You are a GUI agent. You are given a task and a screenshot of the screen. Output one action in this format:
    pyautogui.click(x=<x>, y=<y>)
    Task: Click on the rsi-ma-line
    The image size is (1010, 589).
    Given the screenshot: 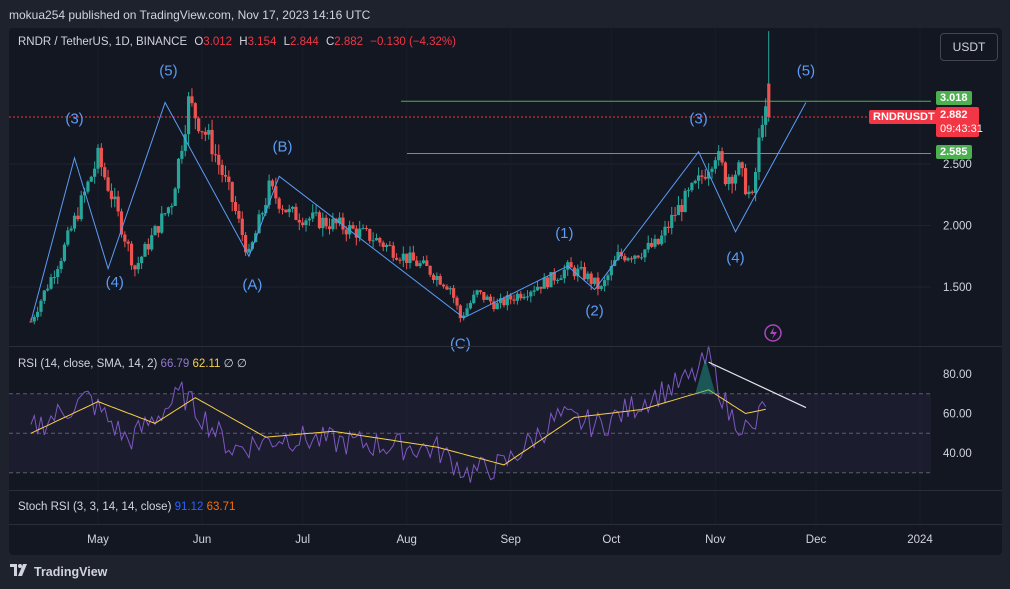 What is the action you would take?
    pyautogui.click(x=398, y=427)
    